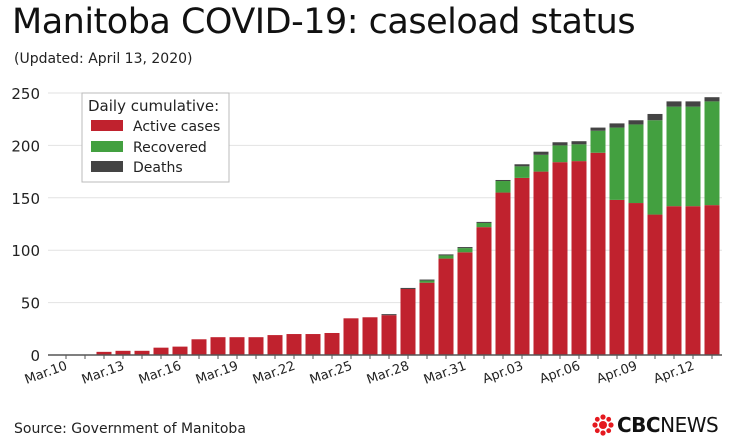 Image resolution: width=738 pixels, height=444 pixels. Describe the element at coordinates (160, 373) in the screenshot. I see `x-tick-label: Mar.16` at that location.